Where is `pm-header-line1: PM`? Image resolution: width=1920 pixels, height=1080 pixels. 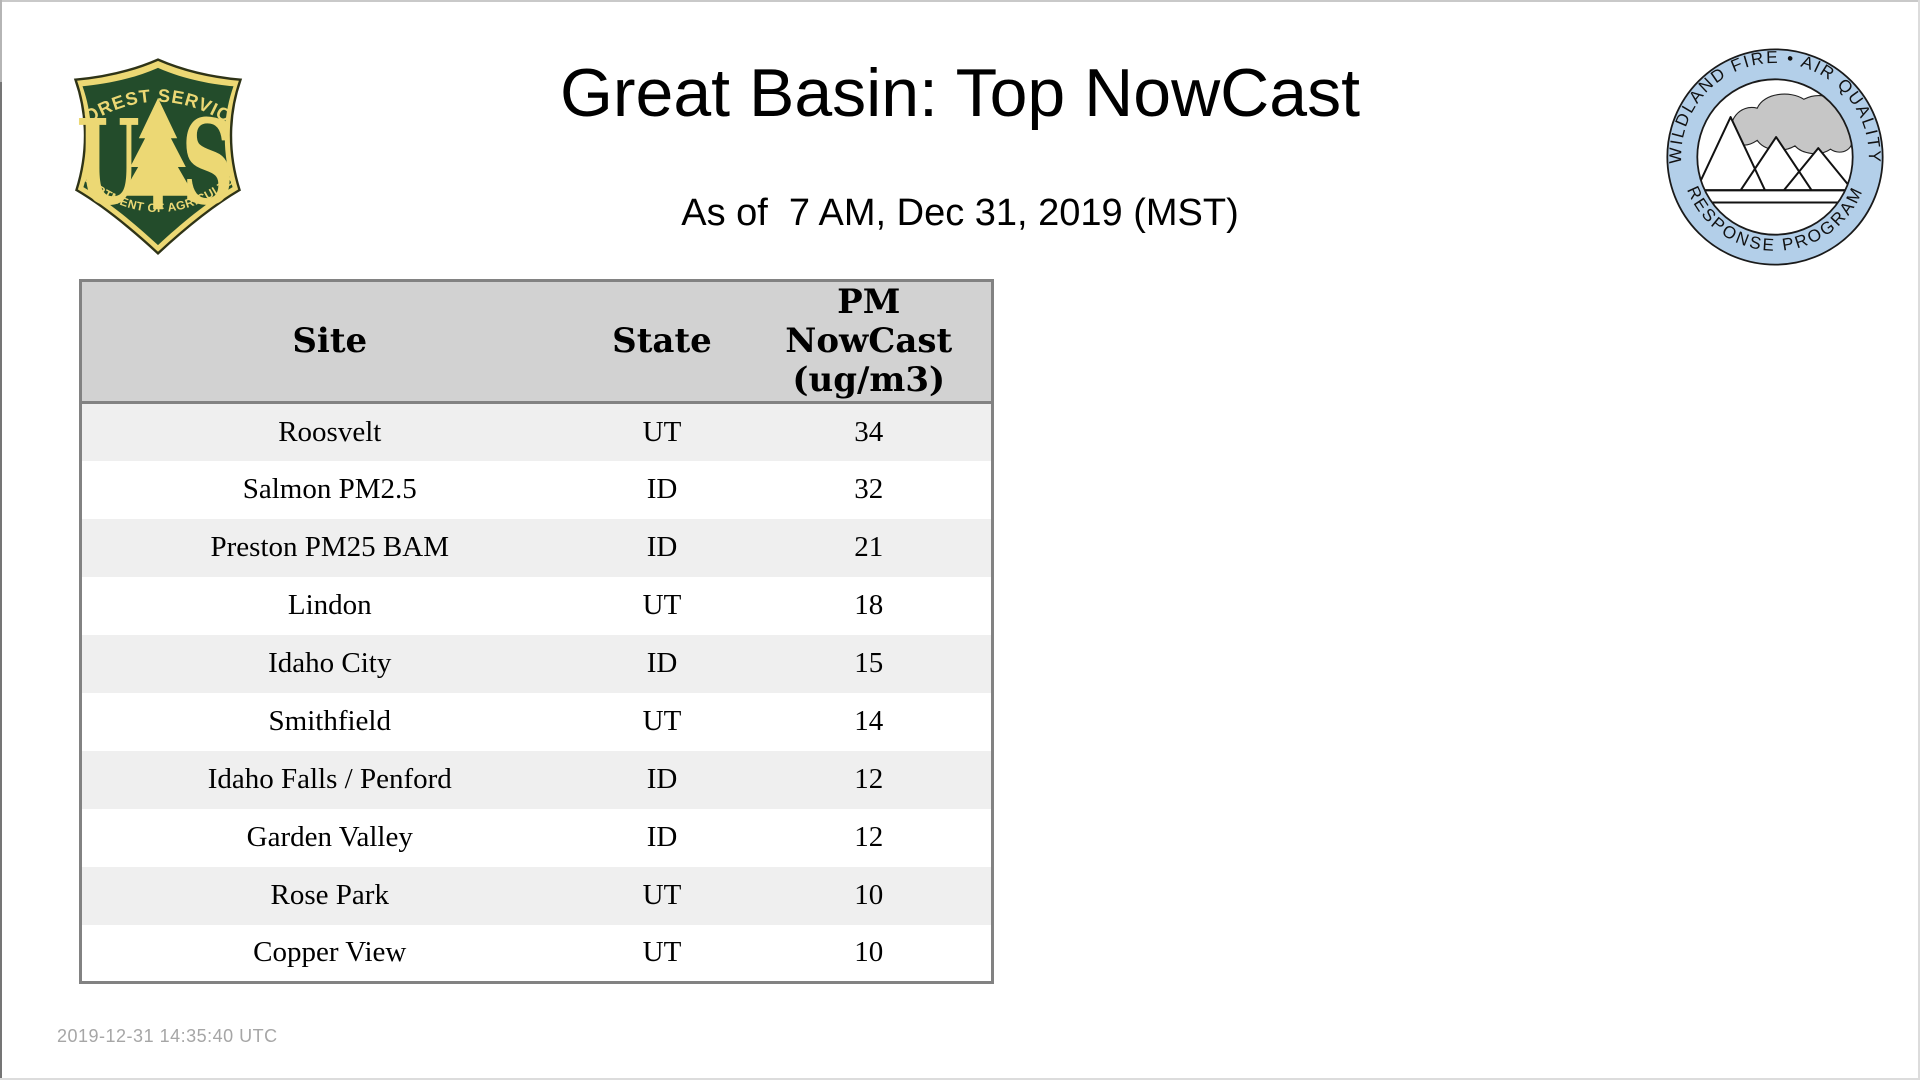 pm-header-line1: PM is located at coordinates (869, 302).